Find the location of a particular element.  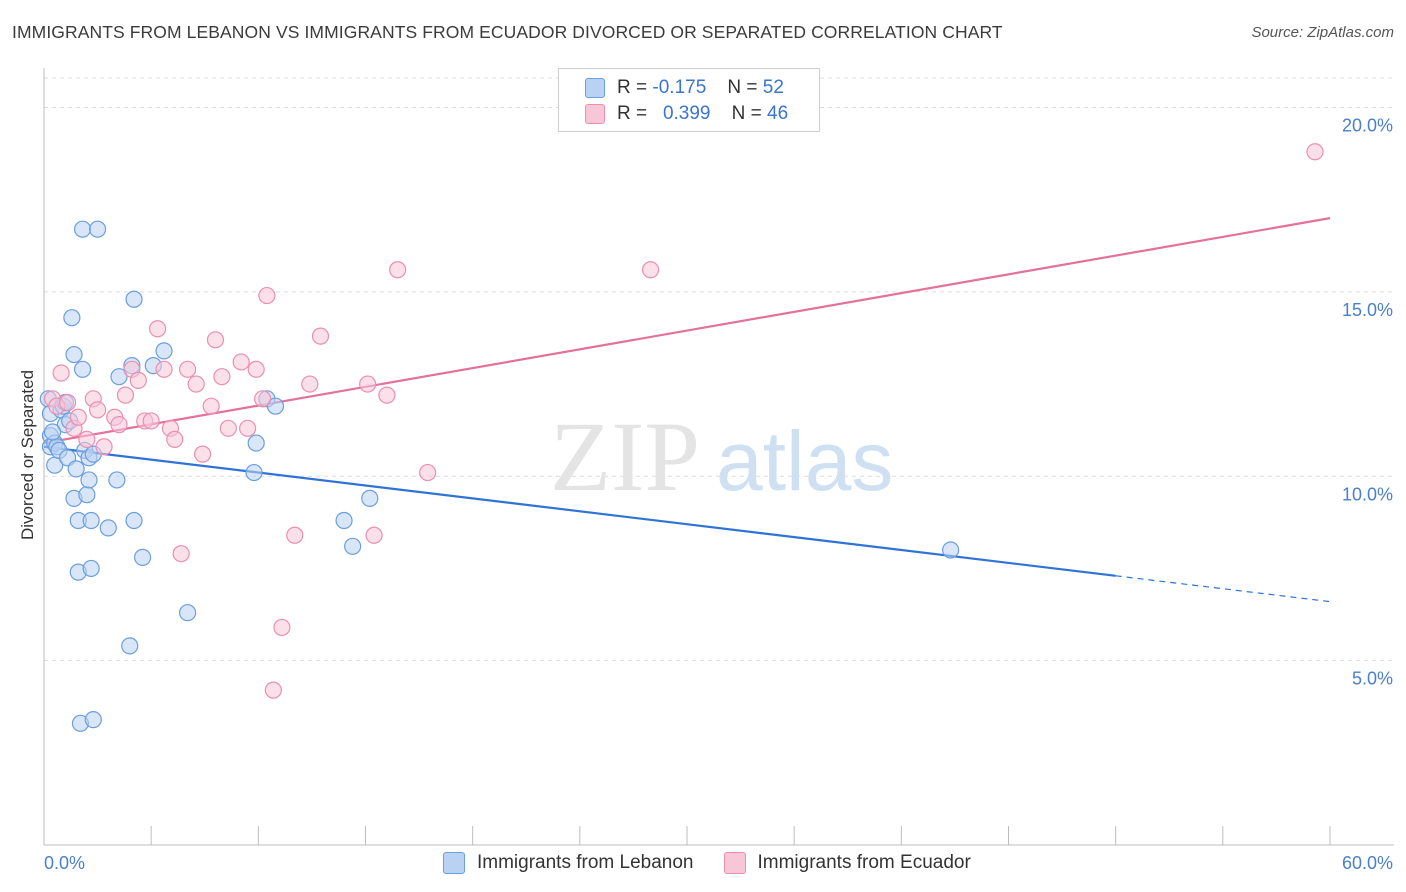

r-value: -0.175 is located at coordinates (679, 87).